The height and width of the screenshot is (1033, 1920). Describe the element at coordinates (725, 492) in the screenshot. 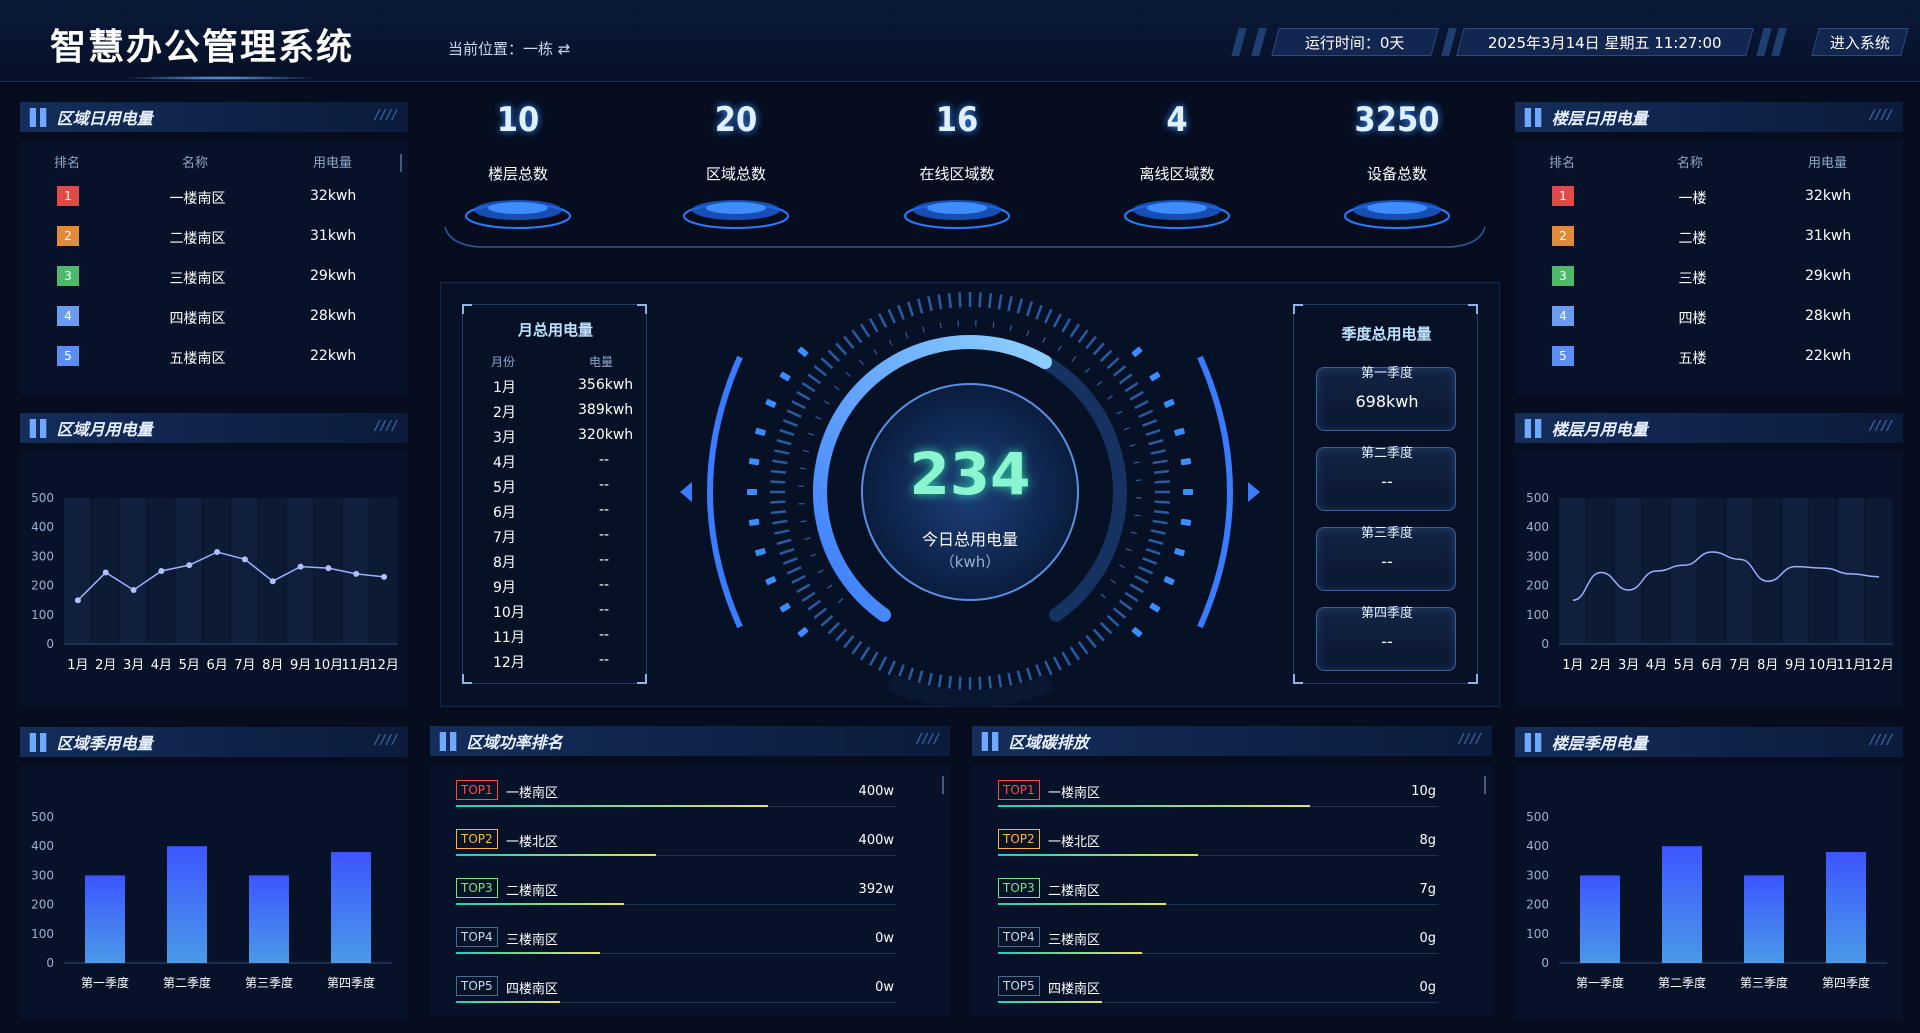

I see `left-bracket` at that location.